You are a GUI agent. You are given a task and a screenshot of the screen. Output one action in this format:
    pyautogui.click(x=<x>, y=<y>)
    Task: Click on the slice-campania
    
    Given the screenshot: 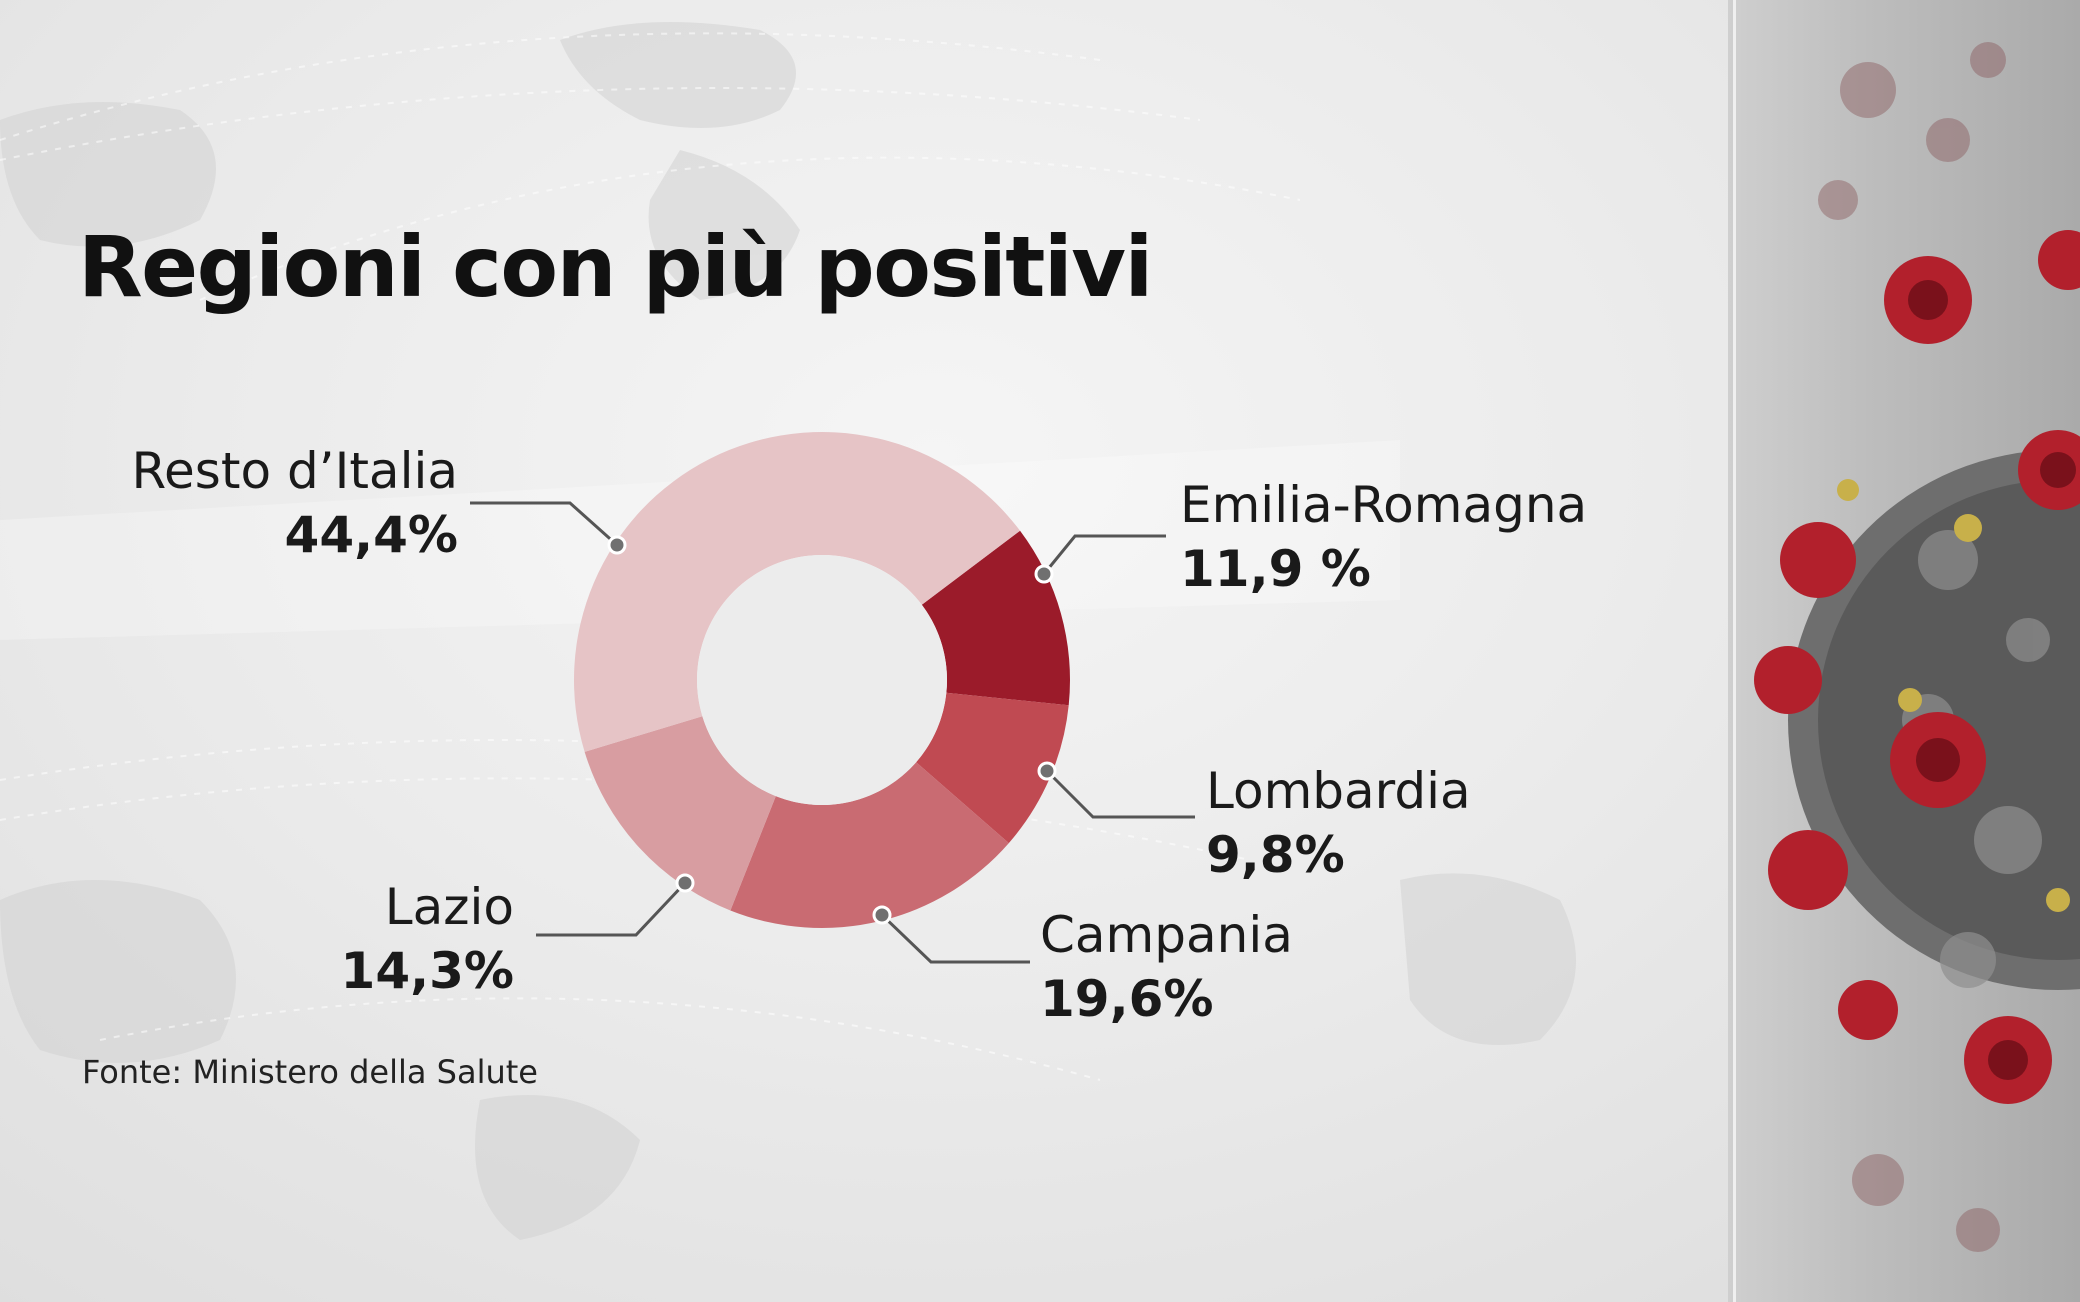 What is the action you would take?
    pyautogui.click(x=869, y=845)
    